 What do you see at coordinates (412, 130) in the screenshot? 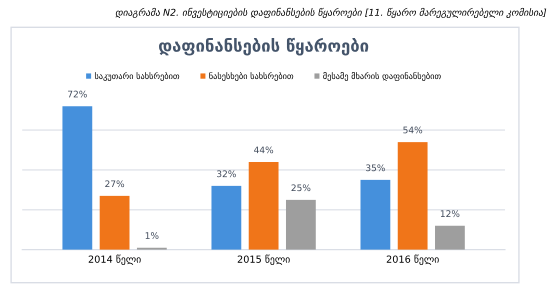
I see `data-label: 54%` at bounding box center [412, 130].